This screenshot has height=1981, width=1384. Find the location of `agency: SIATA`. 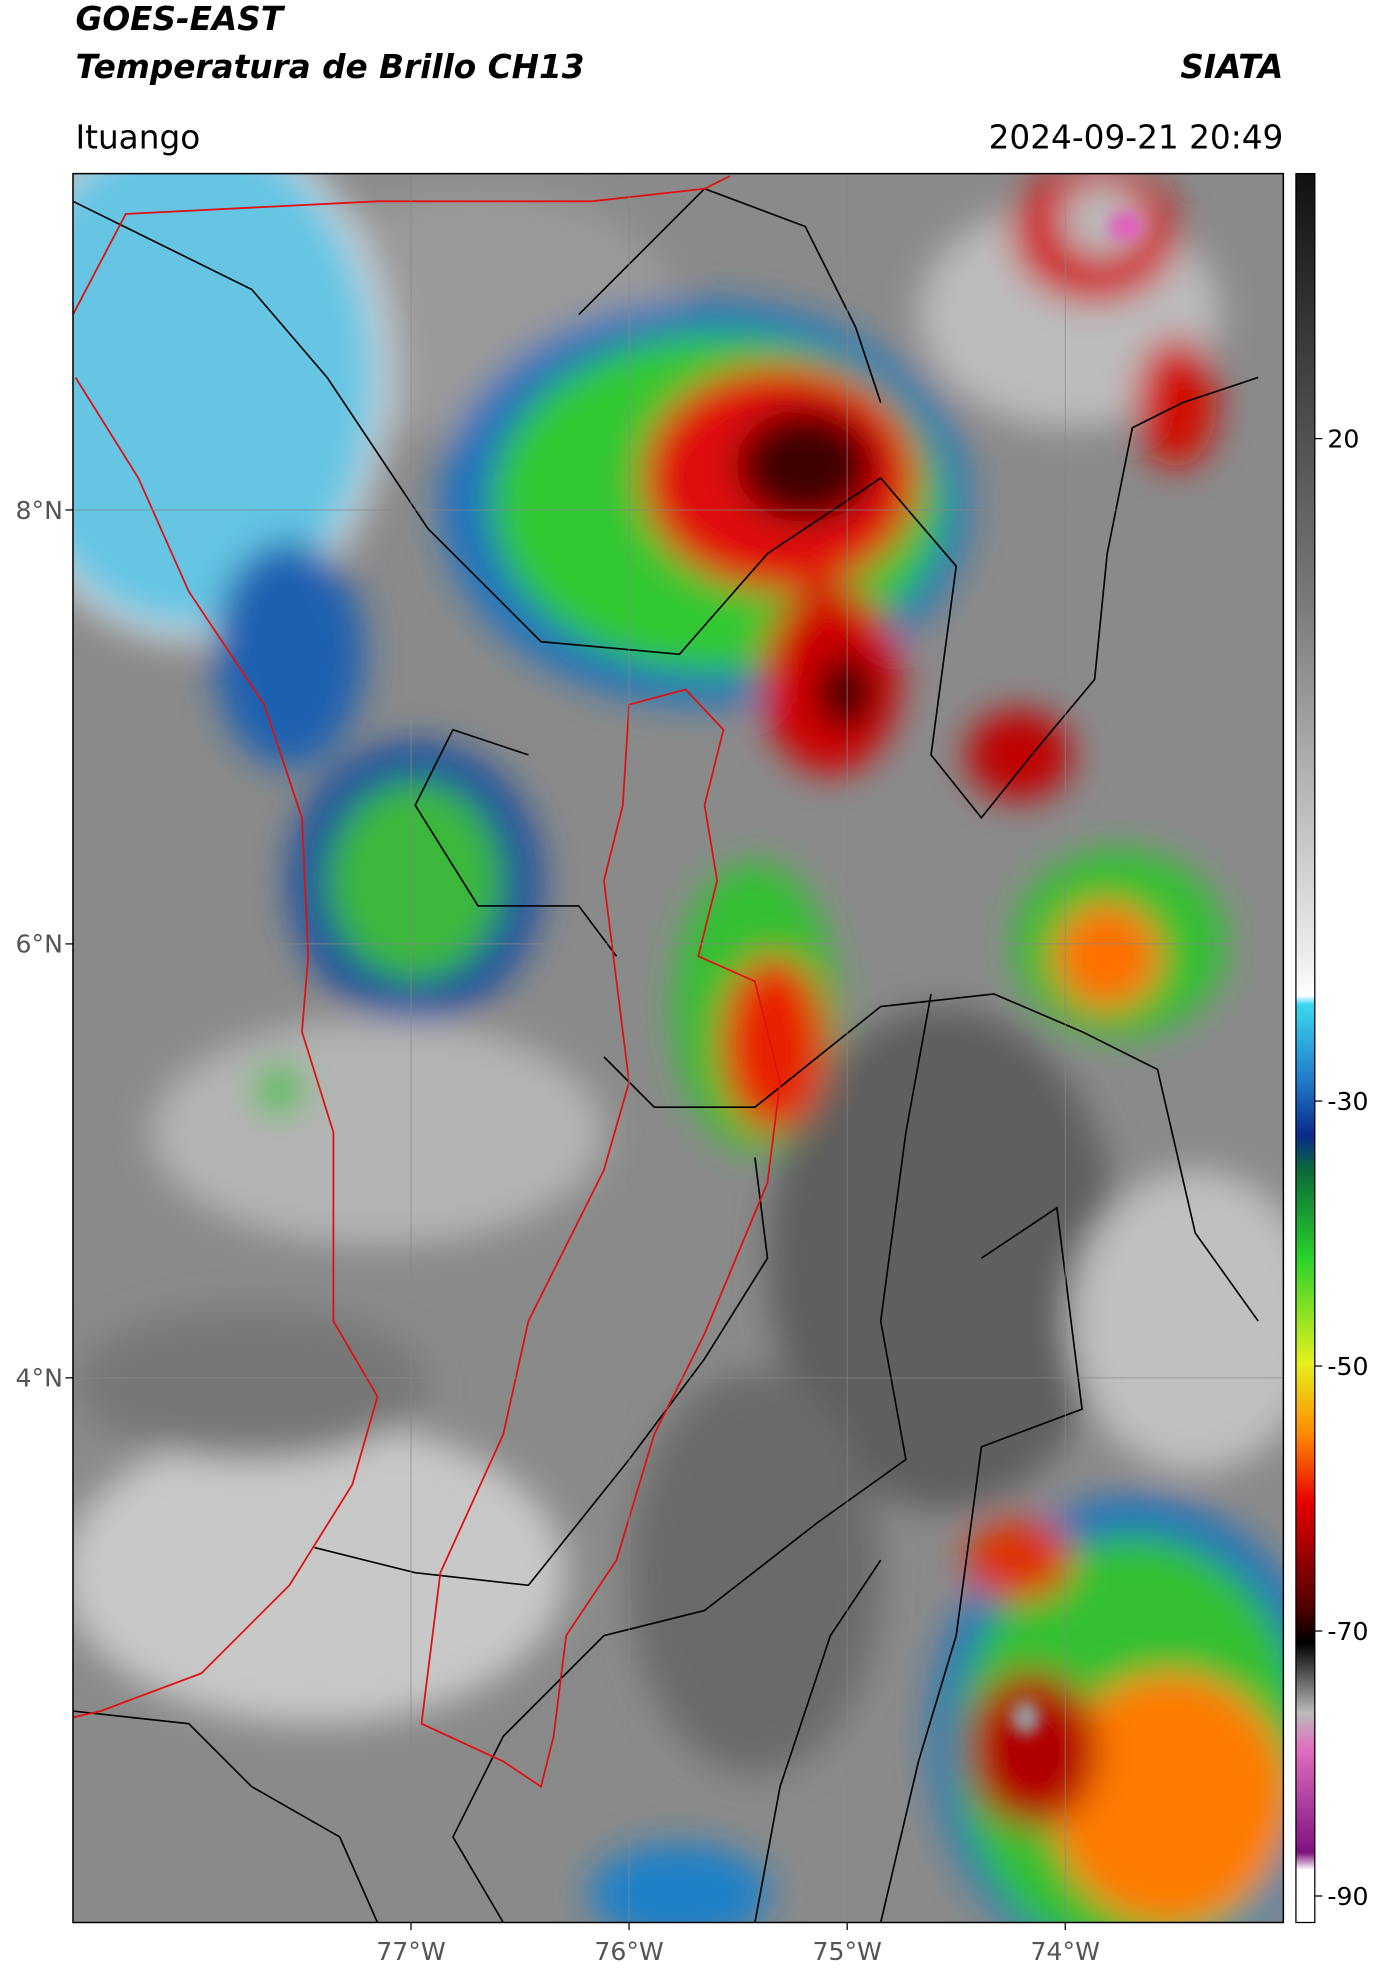

agency: SIATA is located at coordinates (1231, 67).